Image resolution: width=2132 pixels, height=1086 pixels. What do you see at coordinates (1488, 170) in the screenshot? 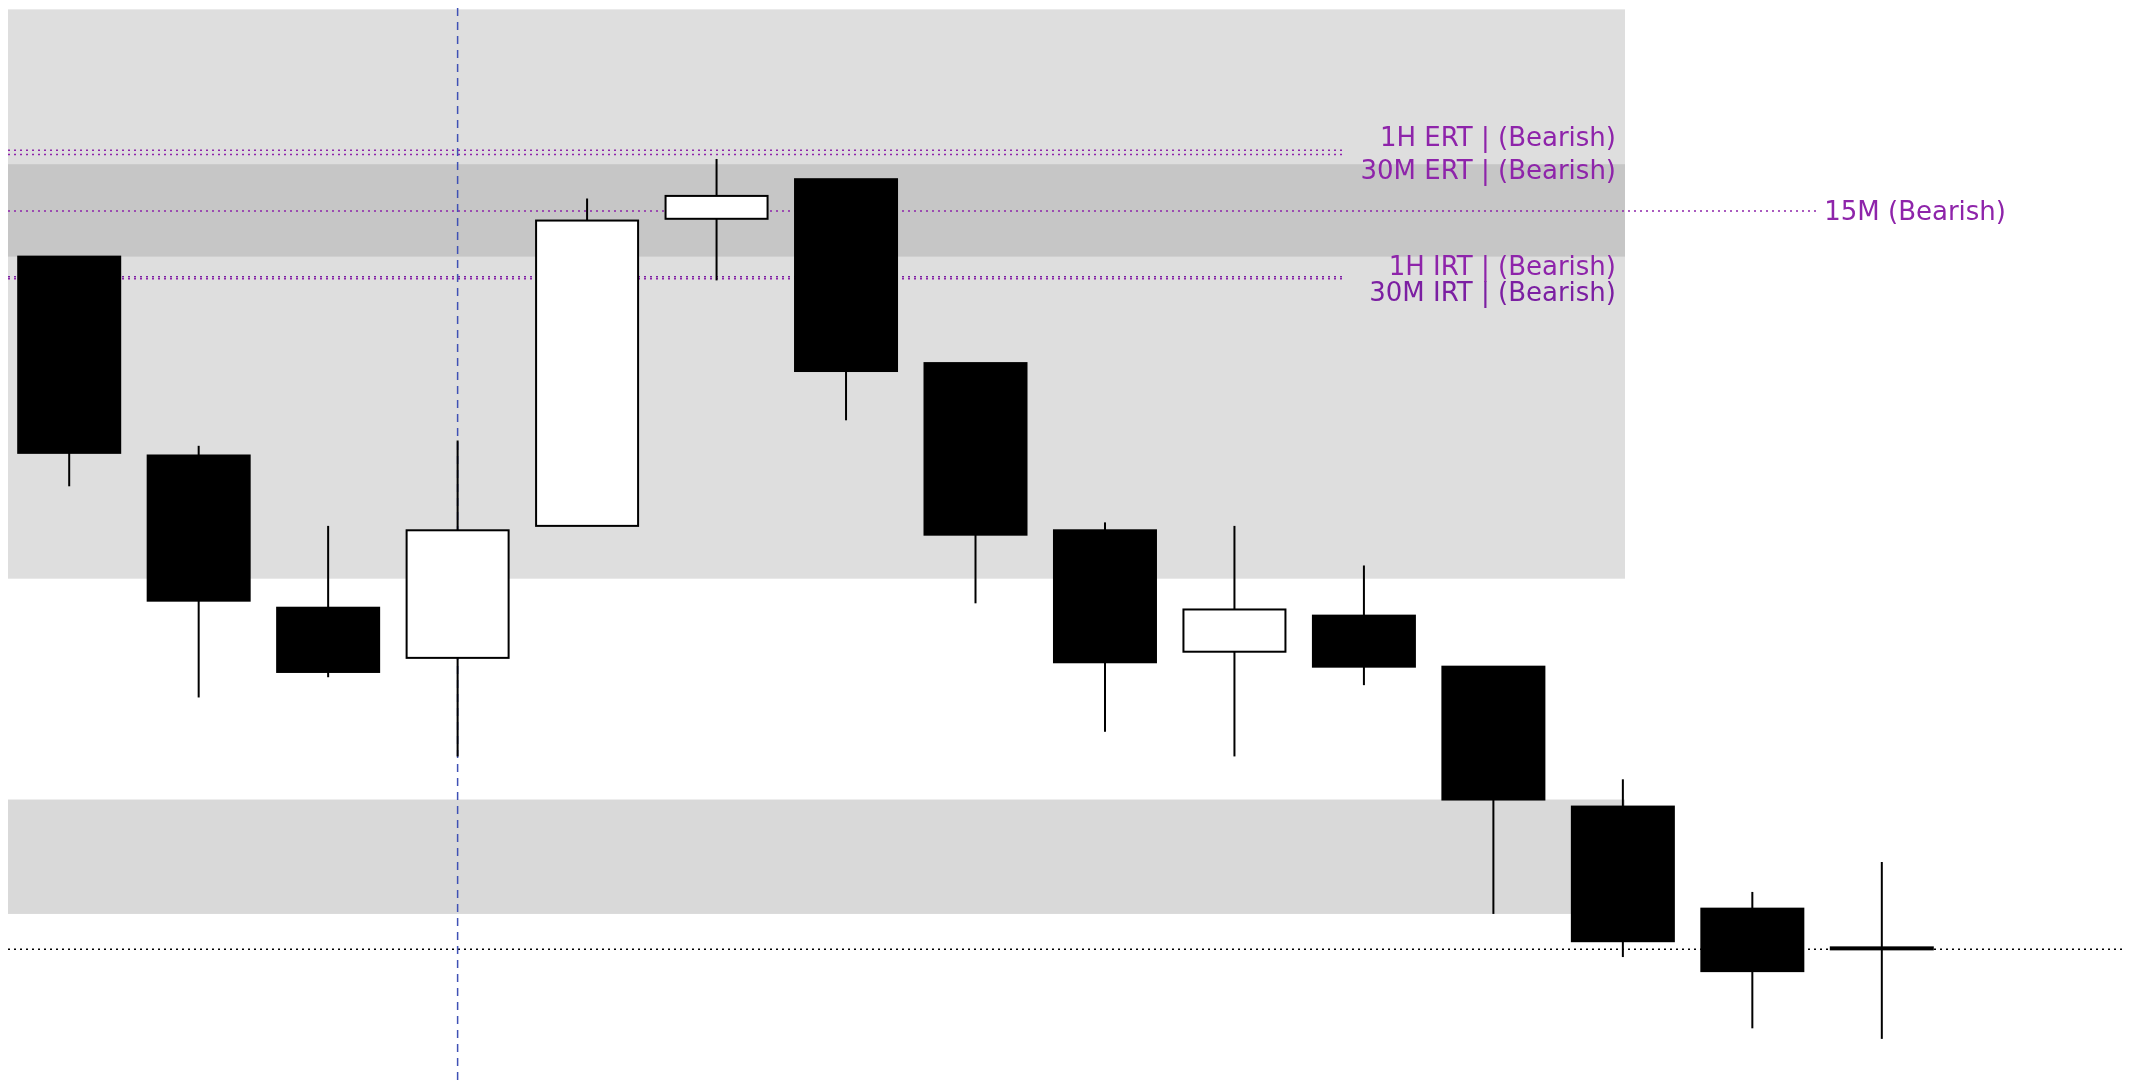
I see `ref-line-label: 30M ERT | (Bearish)` at bounding box center [1488, 170].